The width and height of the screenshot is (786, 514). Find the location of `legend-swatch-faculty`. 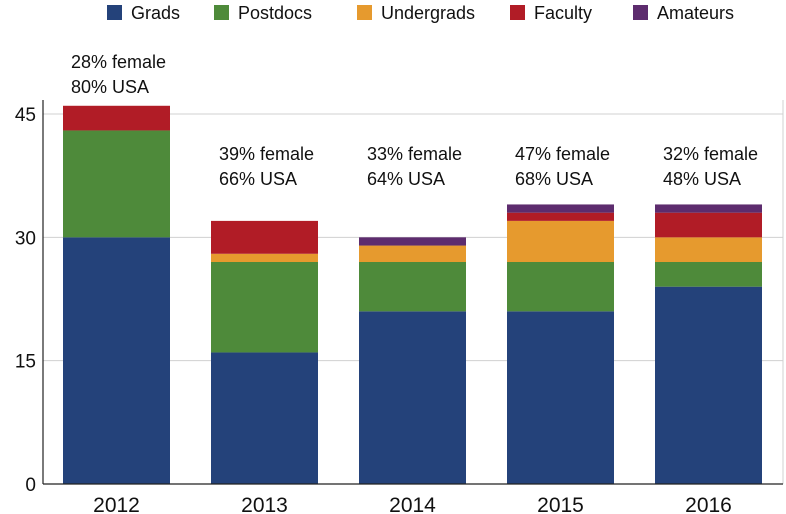

legend-swatch-faculty is located at coordinates (517, 12).